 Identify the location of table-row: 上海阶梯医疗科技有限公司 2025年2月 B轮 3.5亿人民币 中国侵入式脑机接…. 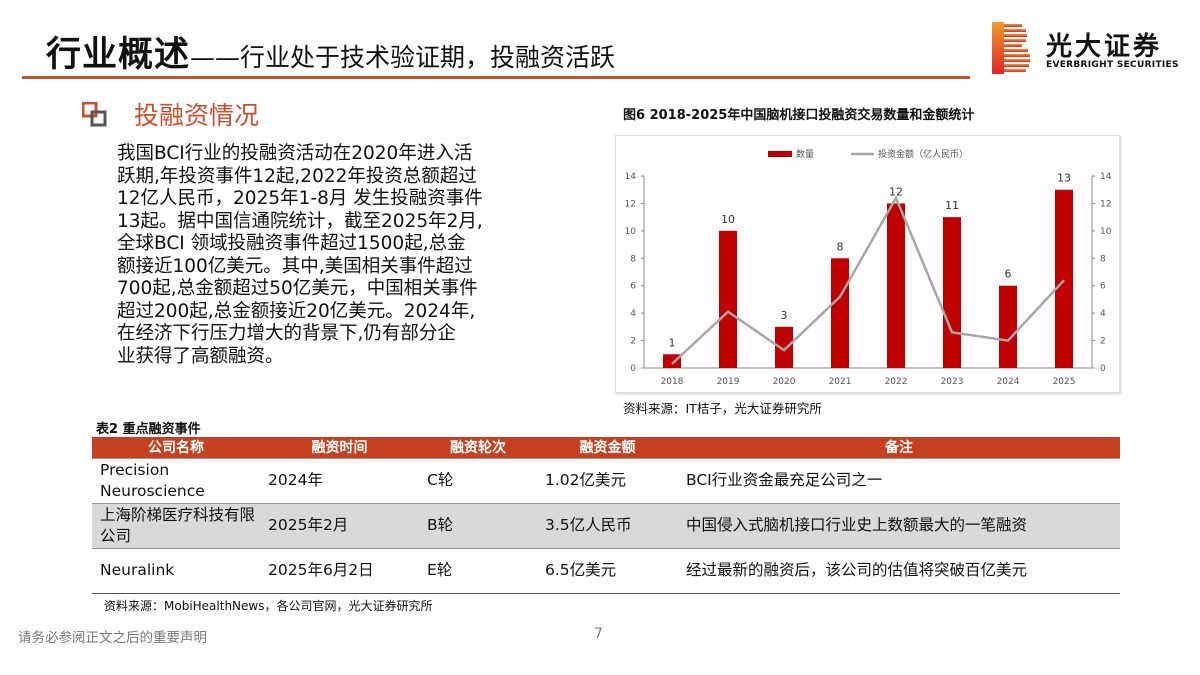
(606, 525).